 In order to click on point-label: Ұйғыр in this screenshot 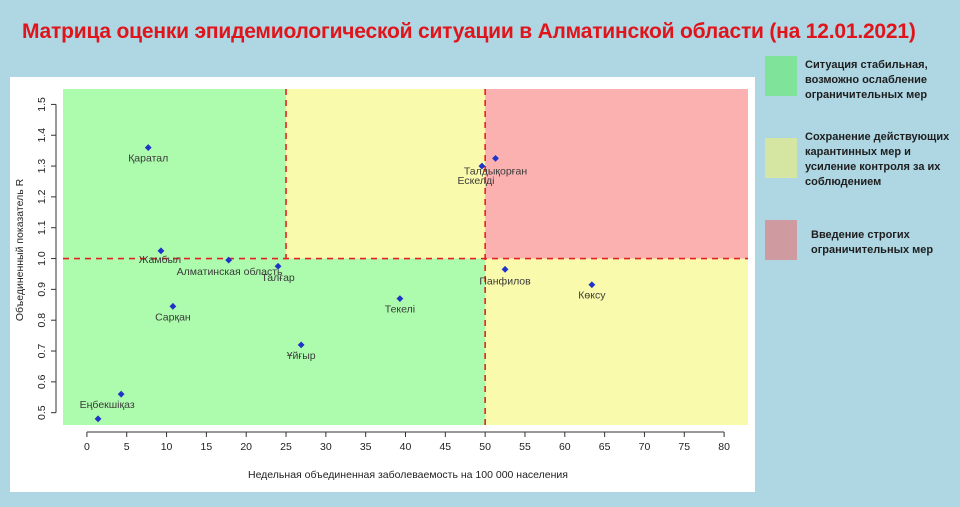, I will do `click(301, 356)`.